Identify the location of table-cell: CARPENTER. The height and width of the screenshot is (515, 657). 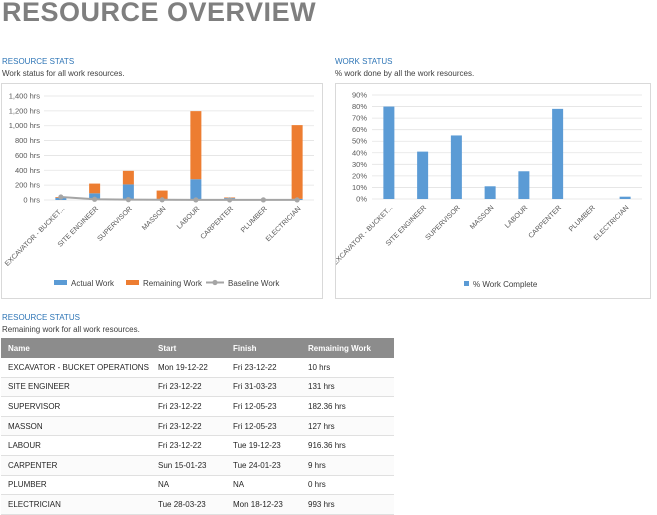
(76, 465).